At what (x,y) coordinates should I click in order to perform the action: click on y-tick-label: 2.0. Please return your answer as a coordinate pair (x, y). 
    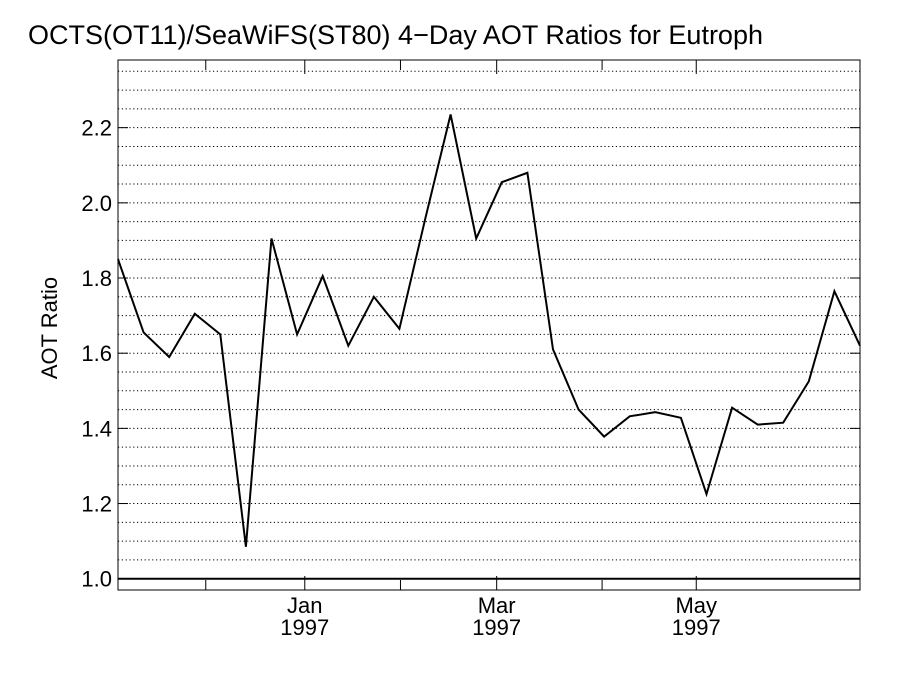
    Looking at the image, I should click on (96, 203).